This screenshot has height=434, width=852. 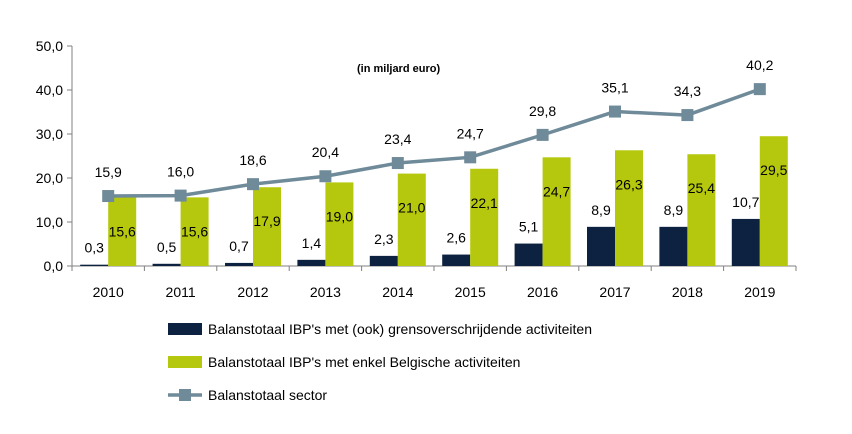 What do you see at coordinates (628, 184) in the screenshot?
I see `bar-data-label: 26,3` at bounding box center [628, 184].